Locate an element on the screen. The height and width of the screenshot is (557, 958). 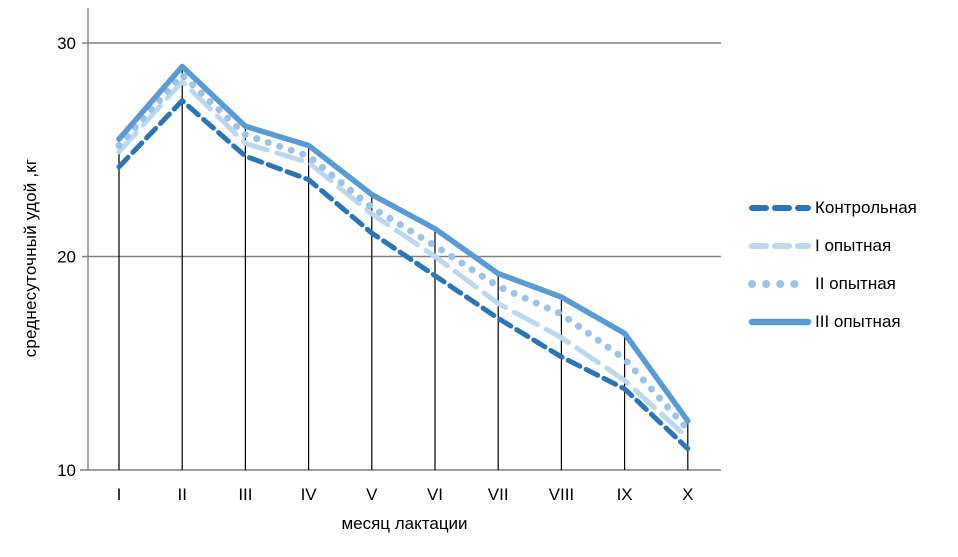
x-tick-label: IX is located at coordinates (625, 494).